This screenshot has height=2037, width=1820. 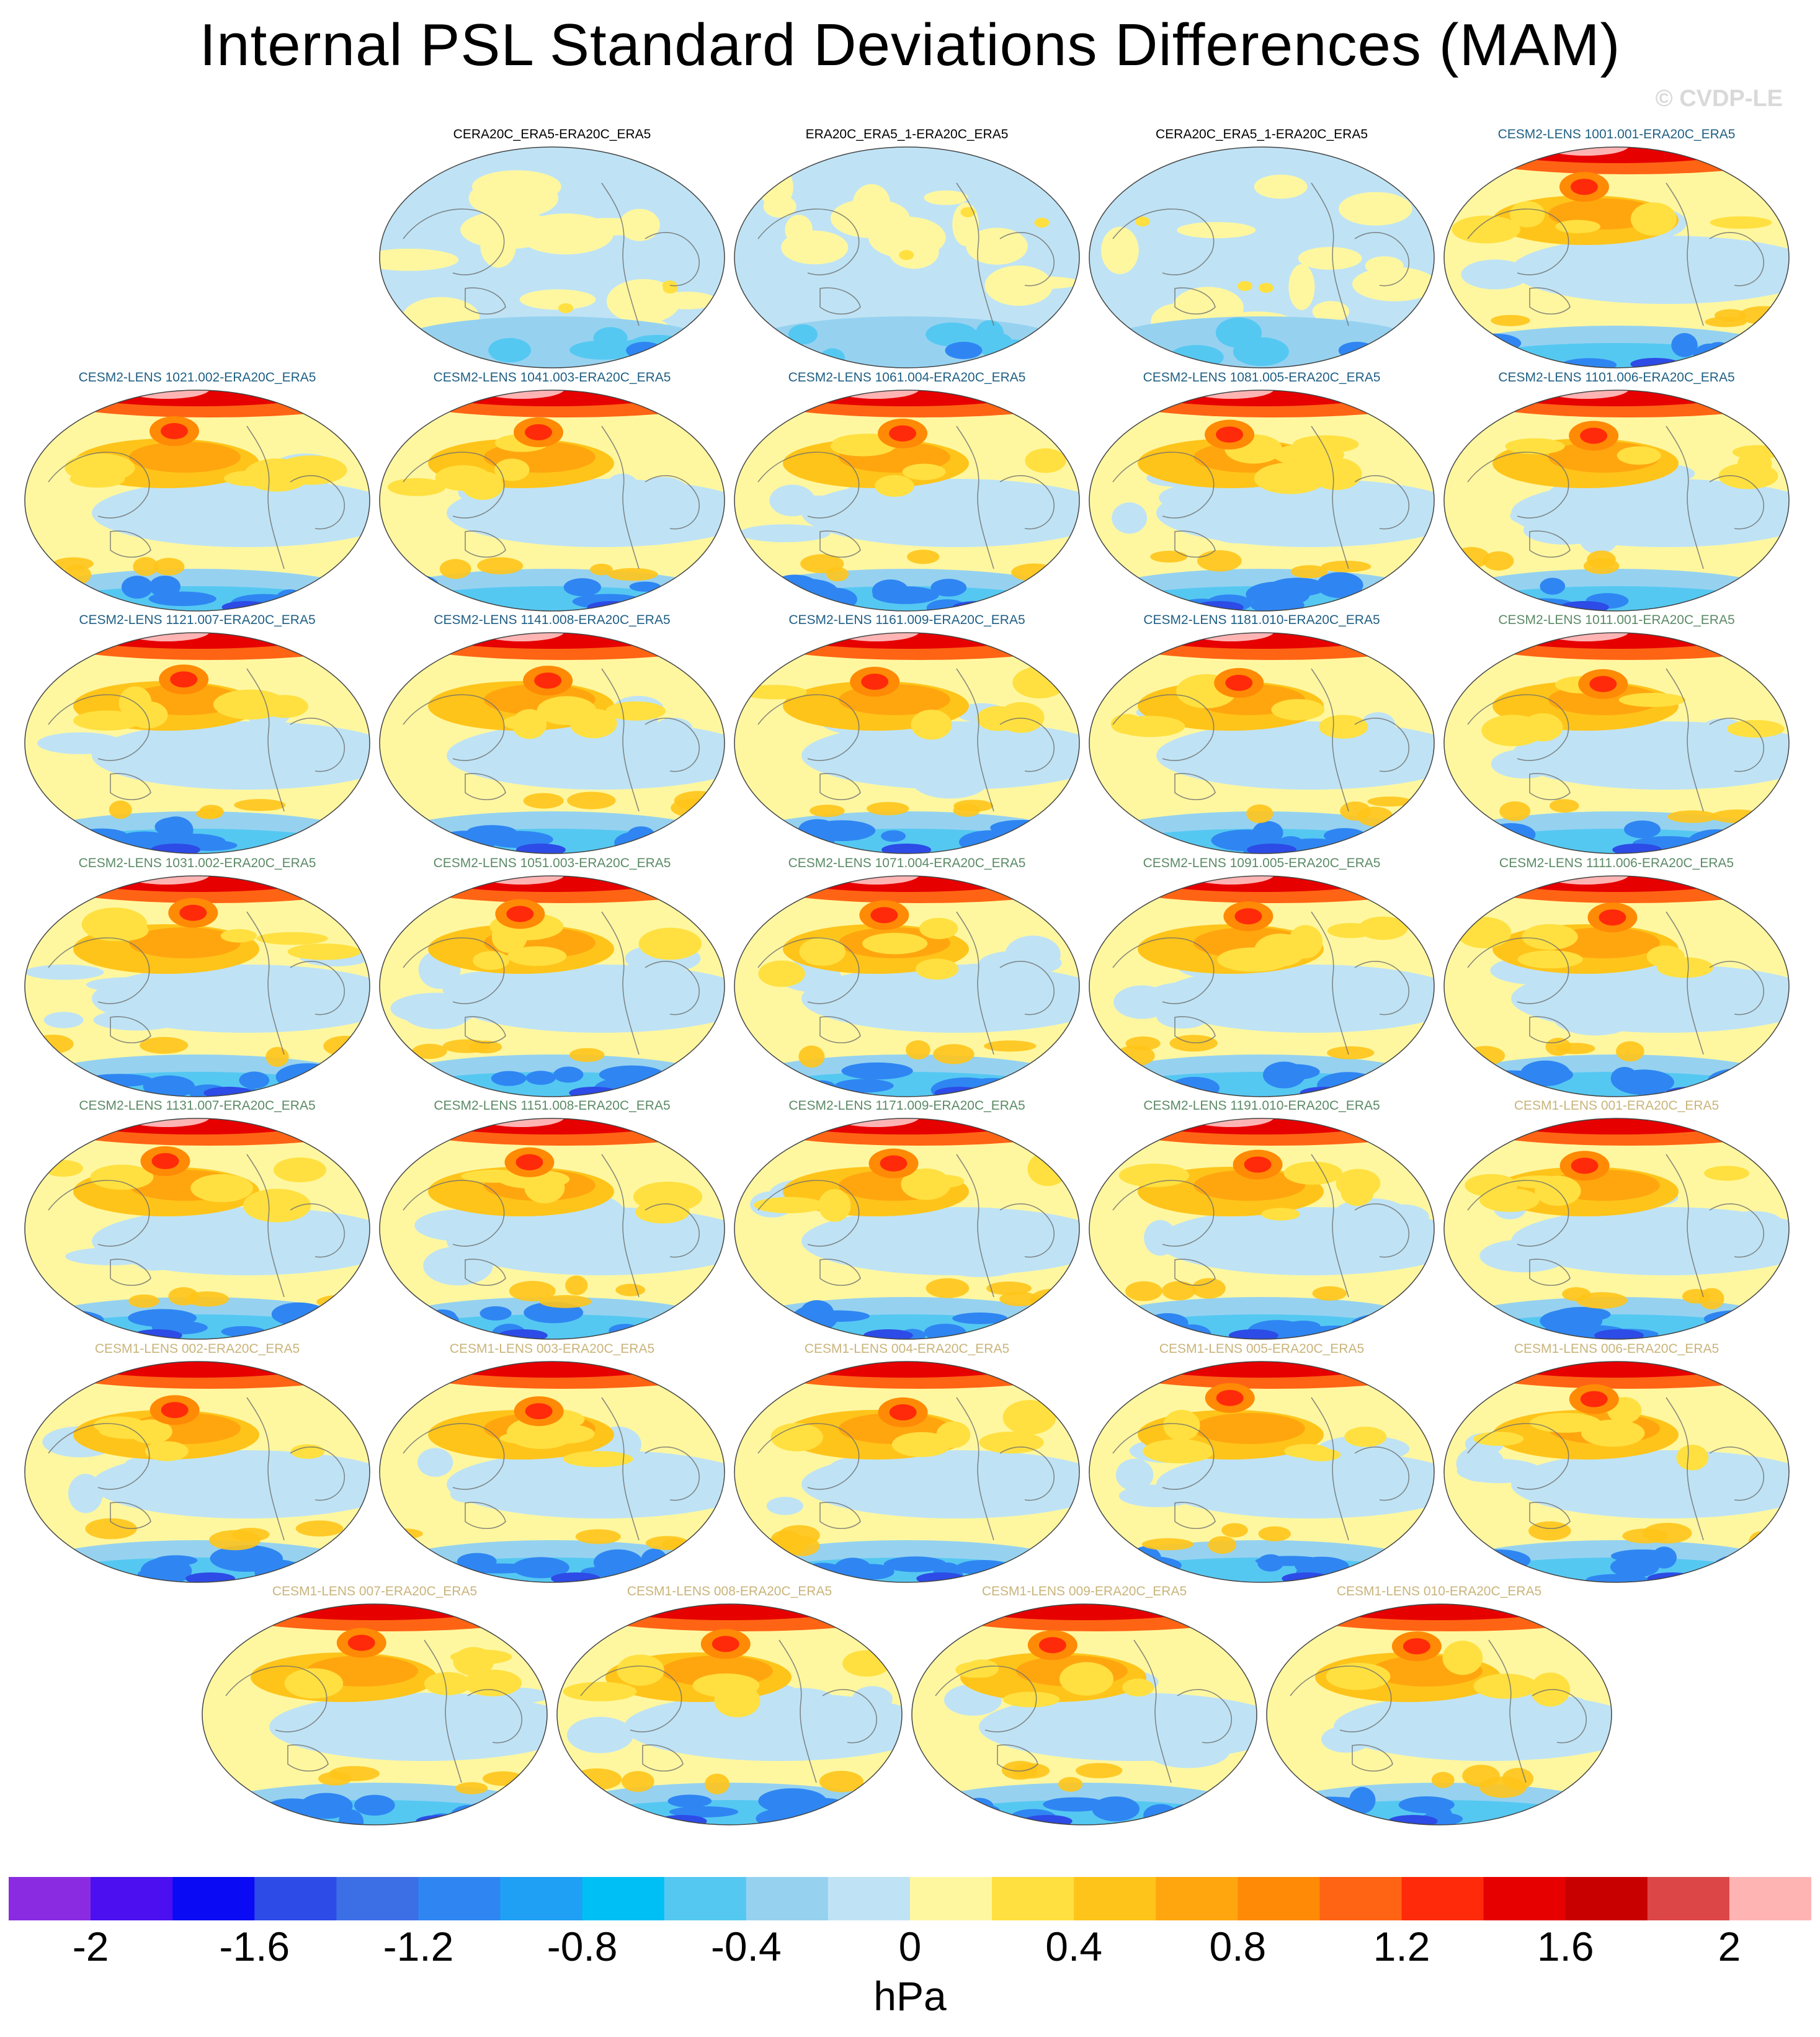 I want to click on panel-title: CERA20C_ERA5_1-ERA20C_ERA5, so click(x=1262, y=134).